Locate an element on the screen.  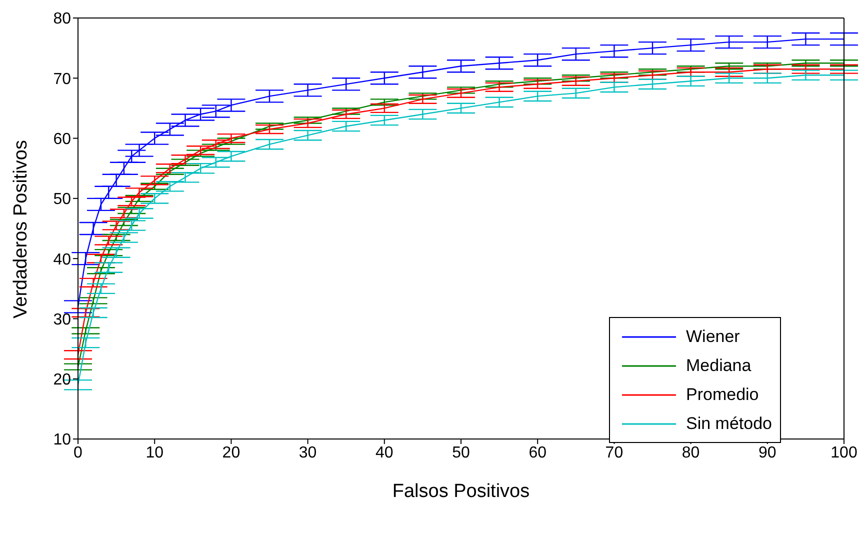
x-tick-label: 40 is located at coordinates (385, 453).